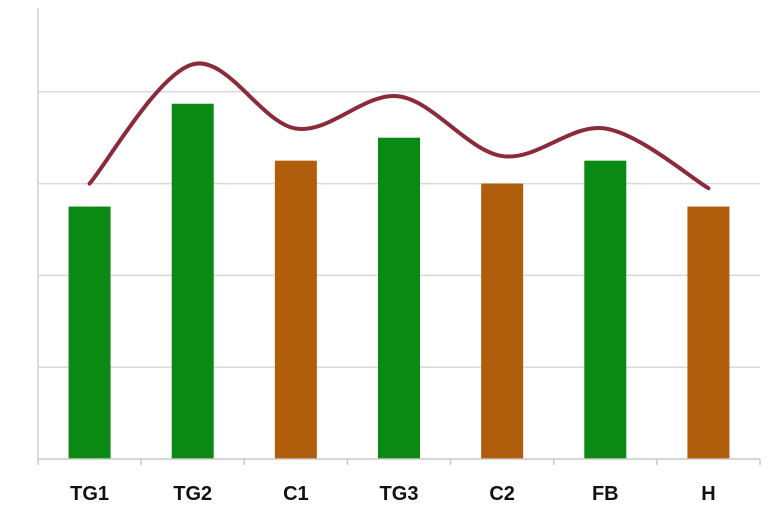 This screenshot has height=513, width=777. I want to click on x-tick-label-tg1: TG1, so click(89, 494).